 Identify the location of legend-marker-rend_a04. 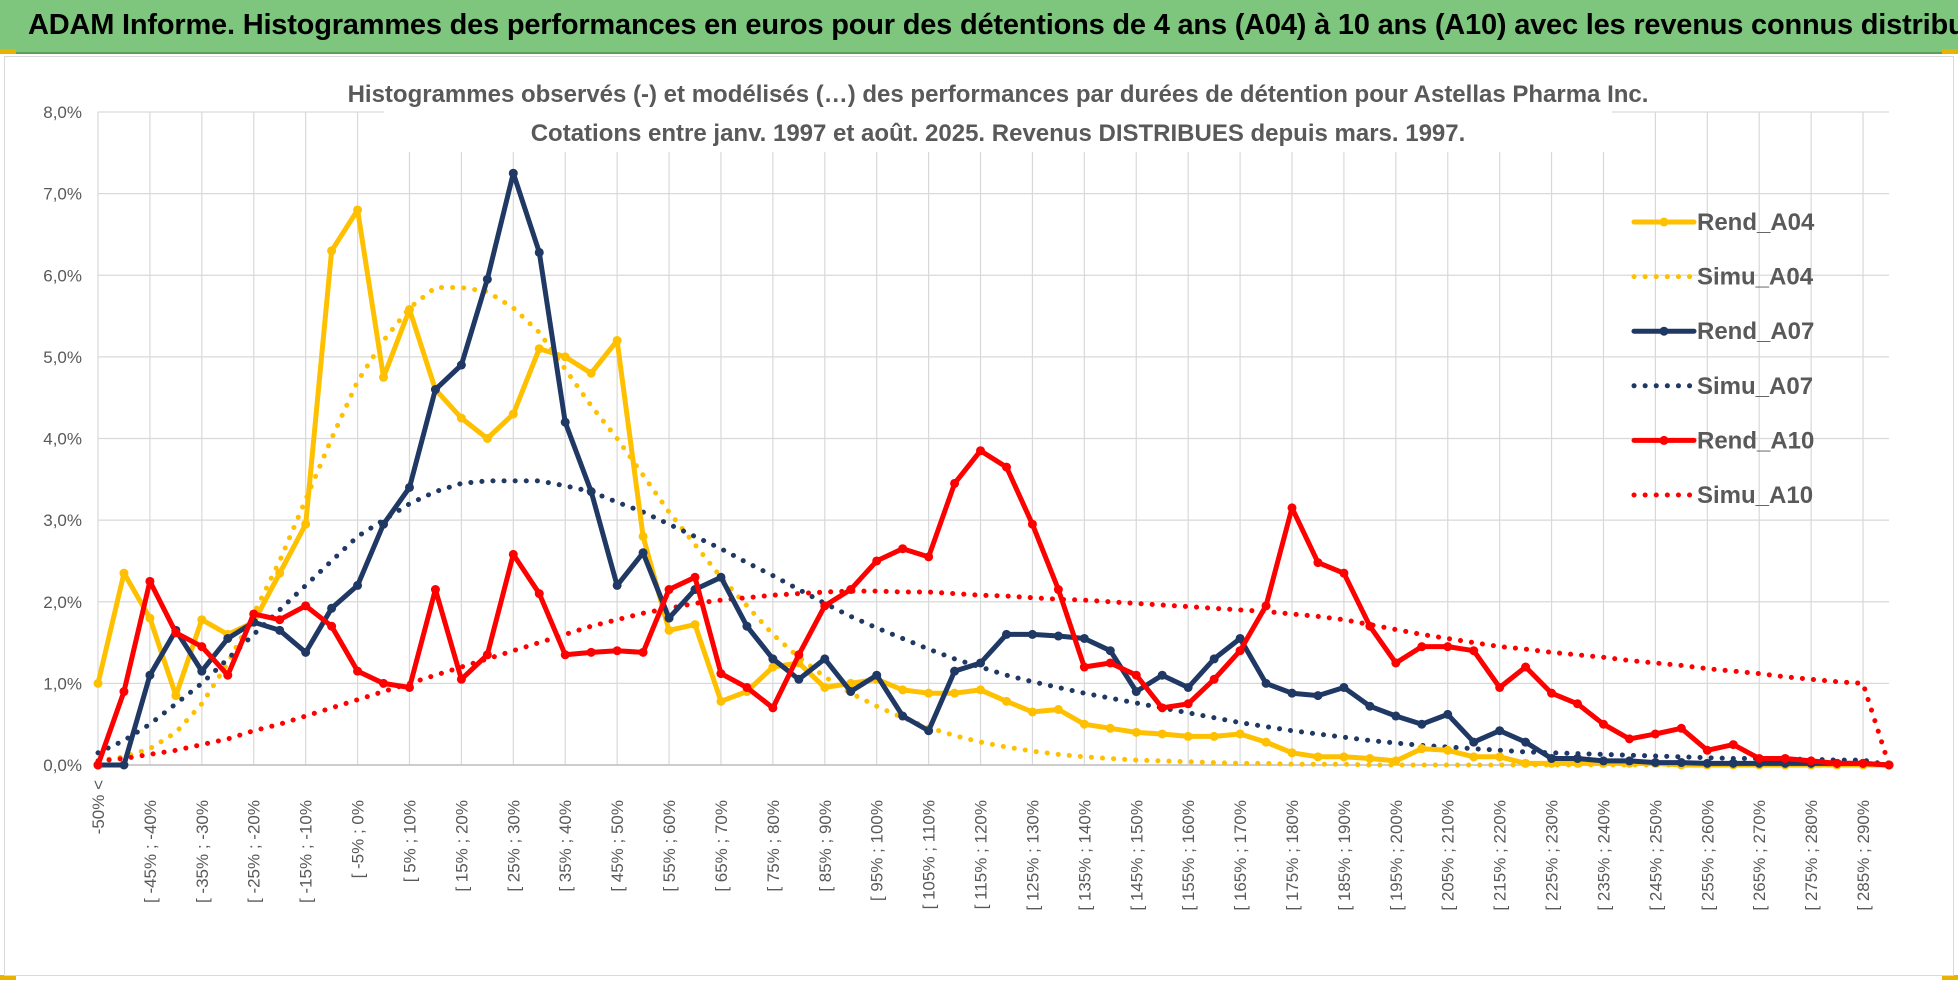
(1664, 222).